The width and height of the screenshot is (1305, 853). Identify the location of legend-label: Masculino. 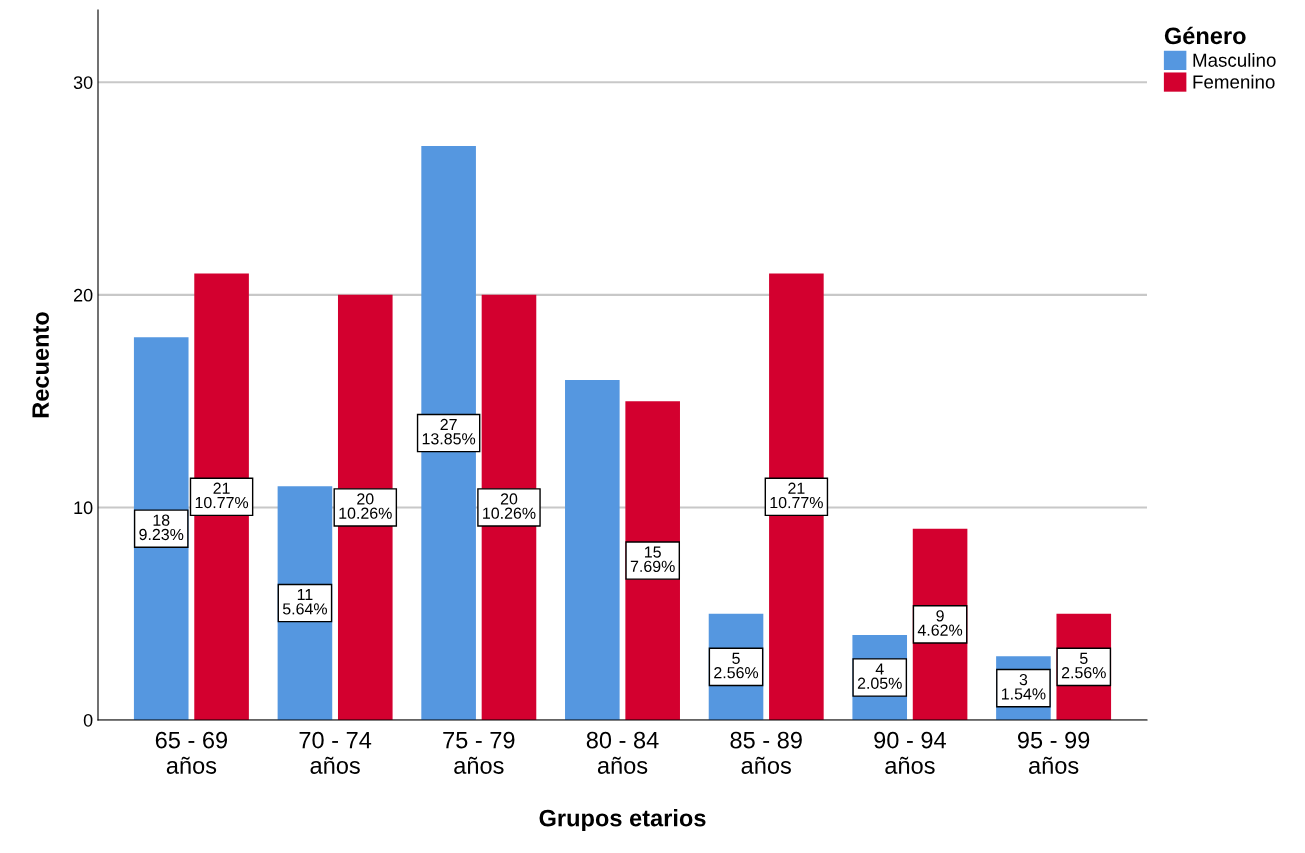
(1234, 60).